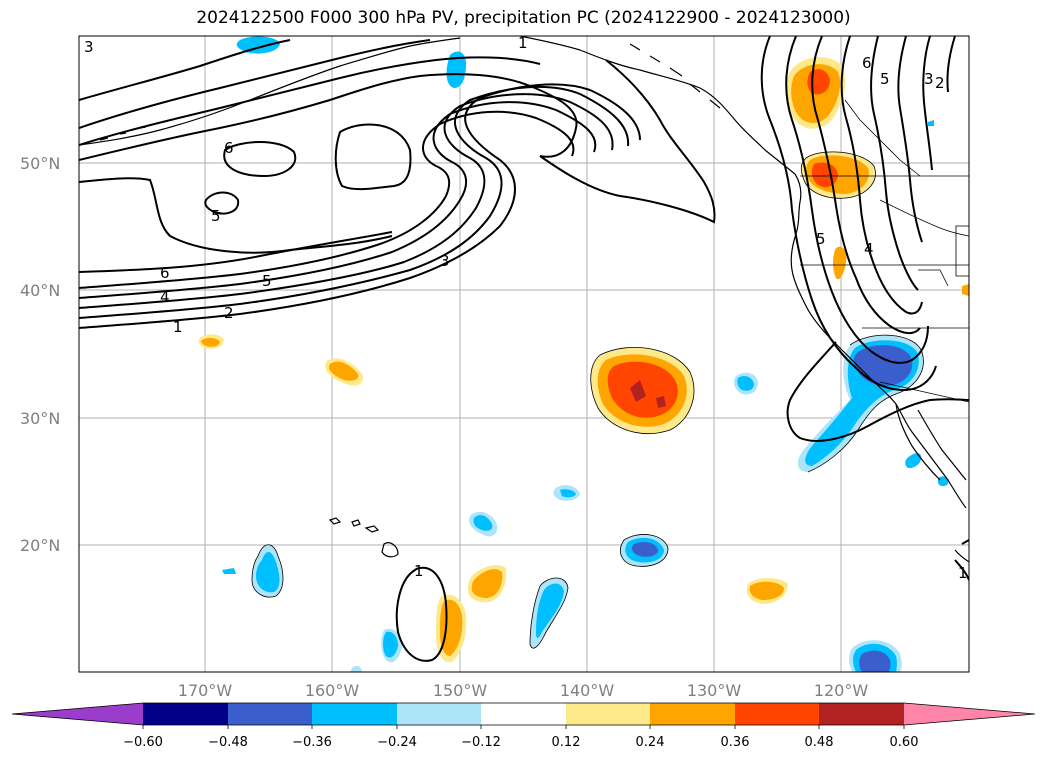 This screenshot has width=1047, height=765. Describe the element at coordinates (228, 742) in the screenshot. I see `colorbar-tick-label: −0.48` at that location.